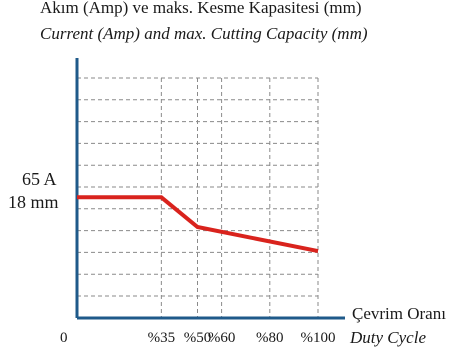 The width and height of the screenshot is (463, 356). I want to click on origin-label: 0, so click(64, 338).